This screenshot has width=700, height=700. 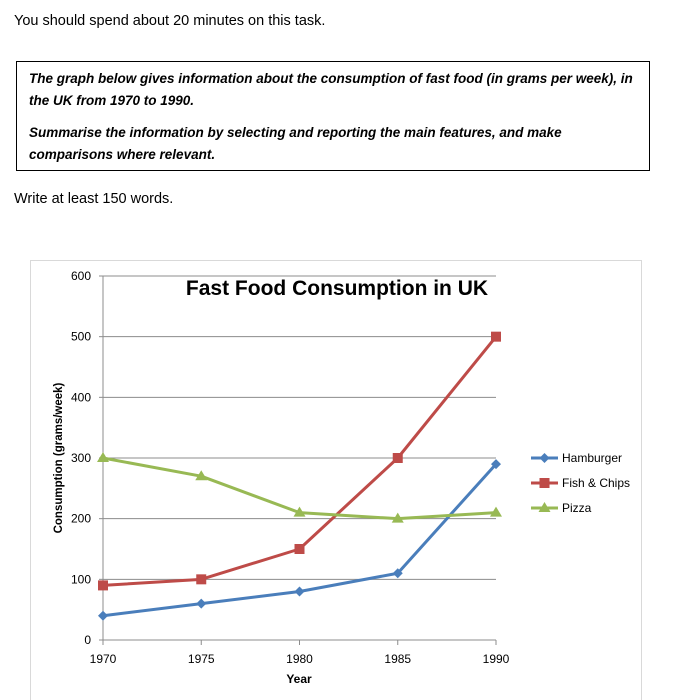 I want to click on y-tick-label: 600, so click(x=81, y=276).